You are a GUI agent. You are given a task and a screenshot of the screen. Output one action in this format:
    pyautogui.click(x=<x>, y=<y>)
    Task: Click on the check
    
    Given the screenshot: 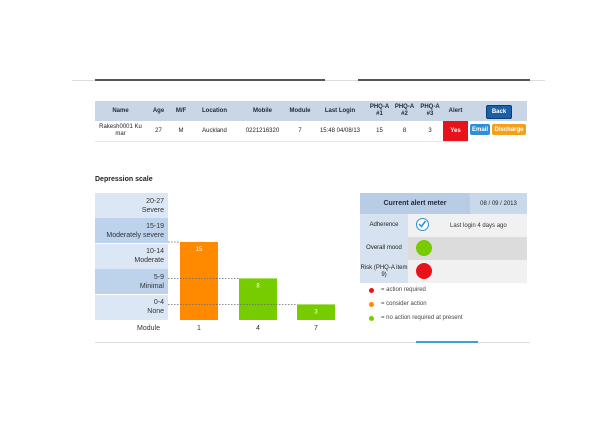 What is the action you would take?
    pyautogui.click(x=422, y=224)
    